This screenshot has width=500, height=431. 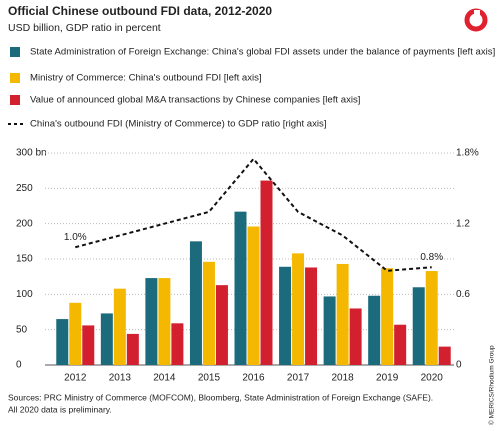 I want to click on y-tick-label: 0, so click(x=19, y=365).